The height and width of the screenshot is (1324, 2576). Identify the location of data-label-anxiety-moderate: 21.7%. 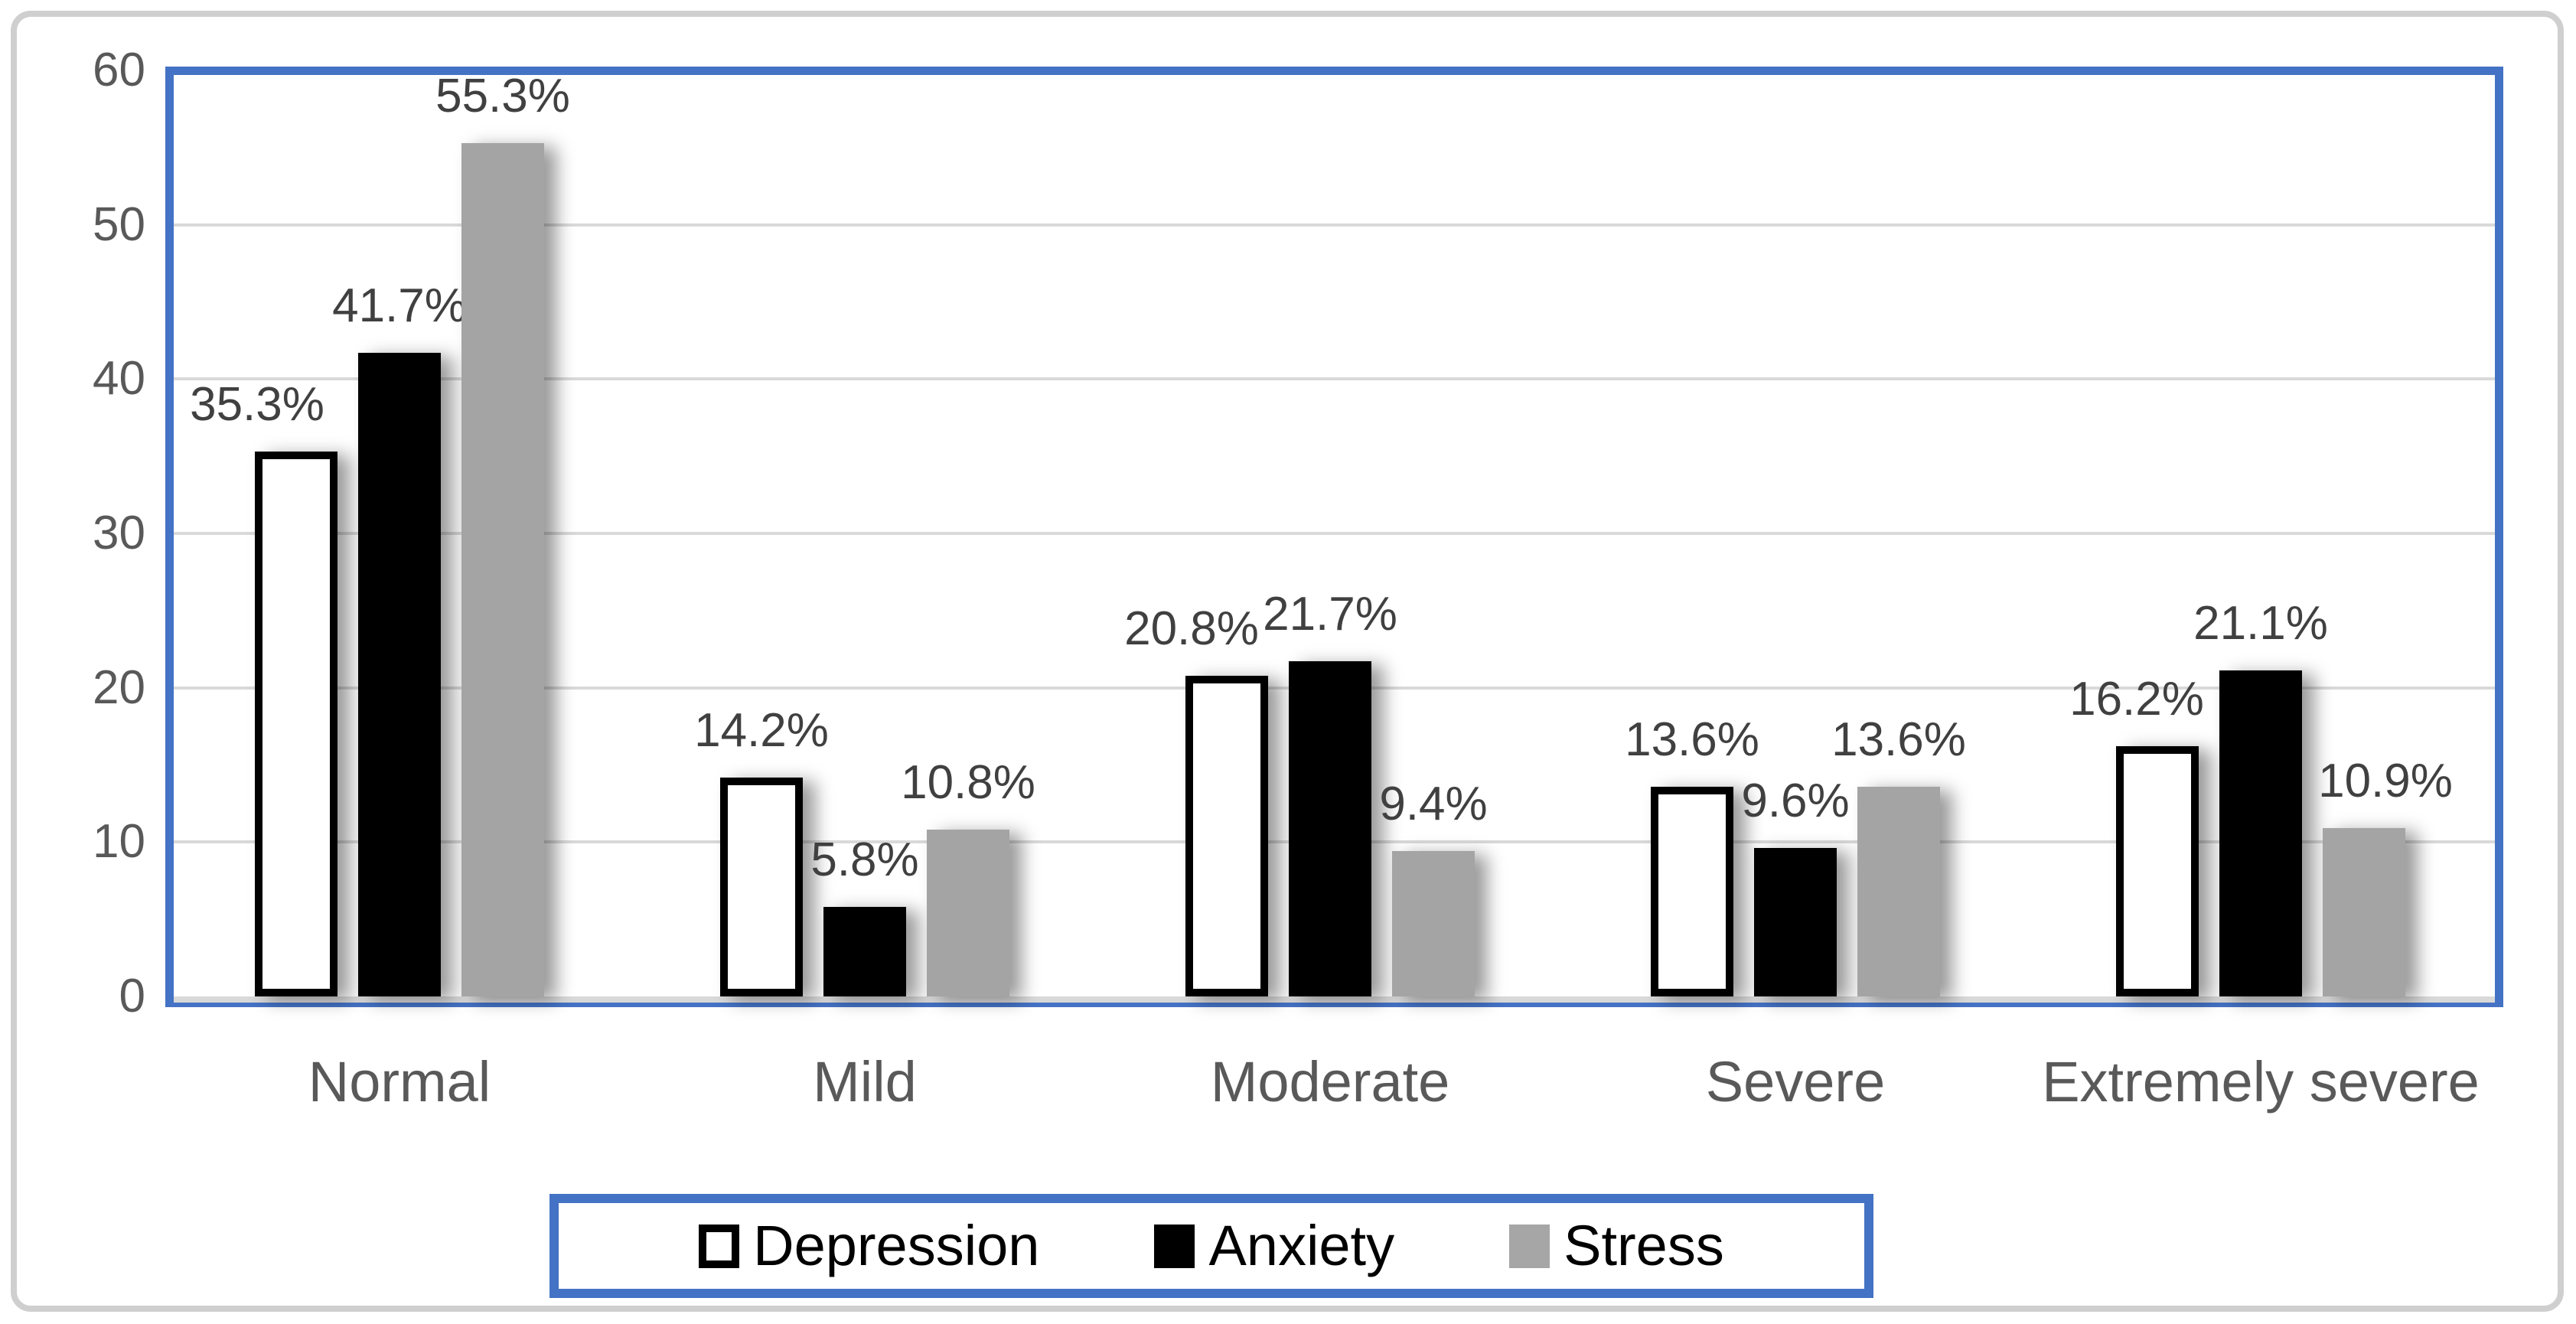
(1330, 614).